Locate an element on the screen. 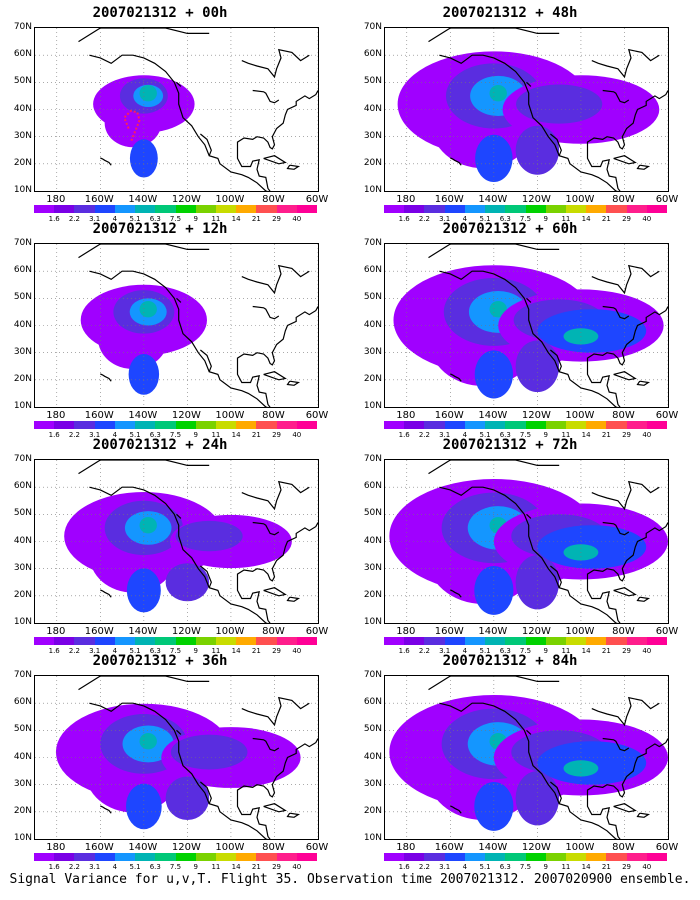  lat-label: 50N is located at coordinates (372, 513).